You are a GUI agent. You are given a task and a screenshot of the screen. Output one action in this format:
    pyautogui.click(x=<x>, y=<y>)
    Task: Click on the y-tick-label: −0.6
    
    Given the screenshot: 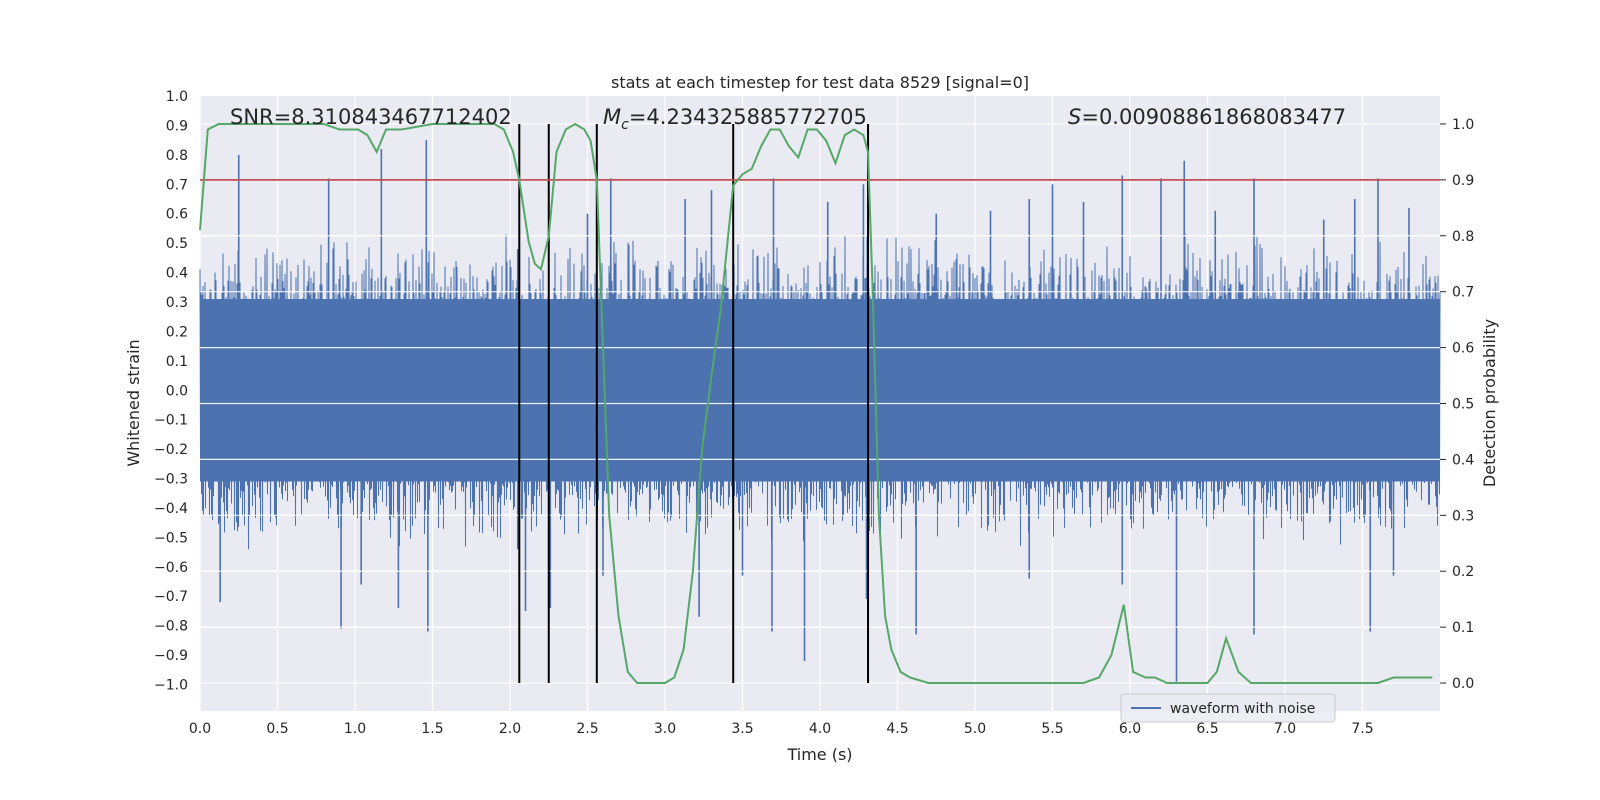 What is the action you would take?
    pyautogui.click(x=171, y=568)
    